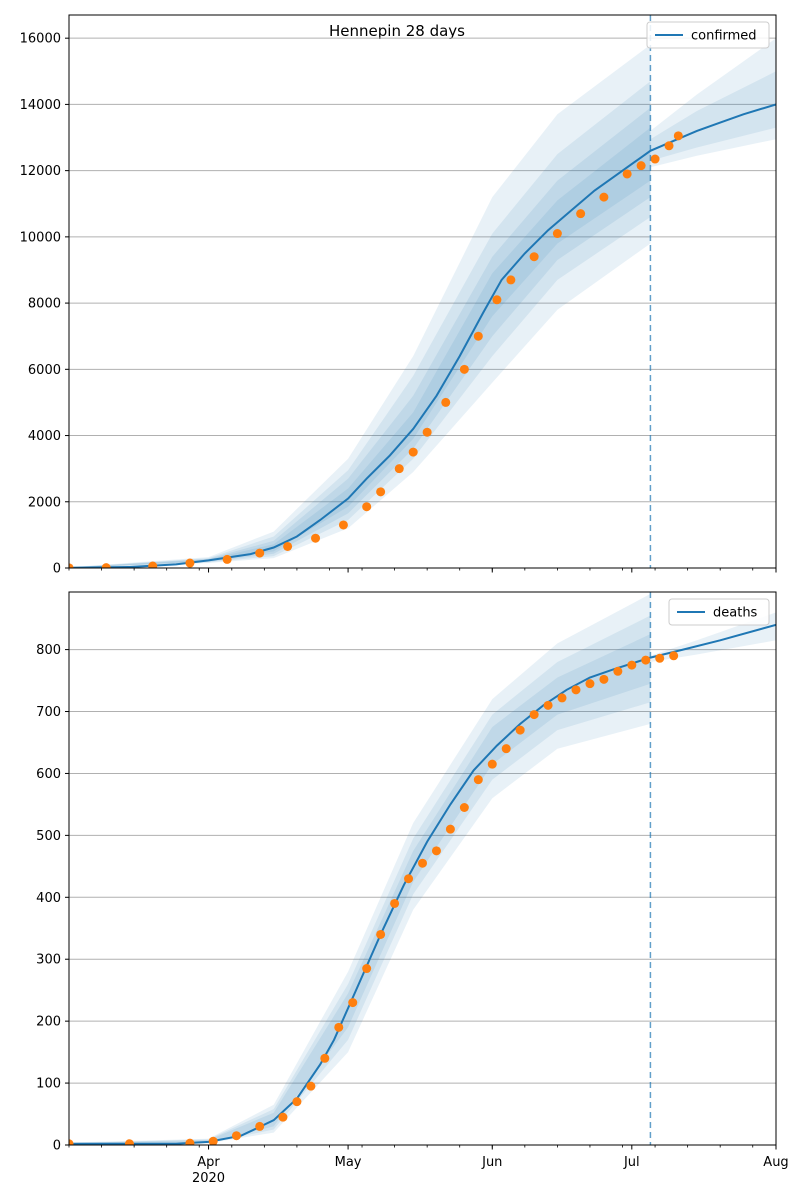 The height and width of the screenshot is (1200, 800). I want to click on y-tick-label: 8000, so click(44, 304).